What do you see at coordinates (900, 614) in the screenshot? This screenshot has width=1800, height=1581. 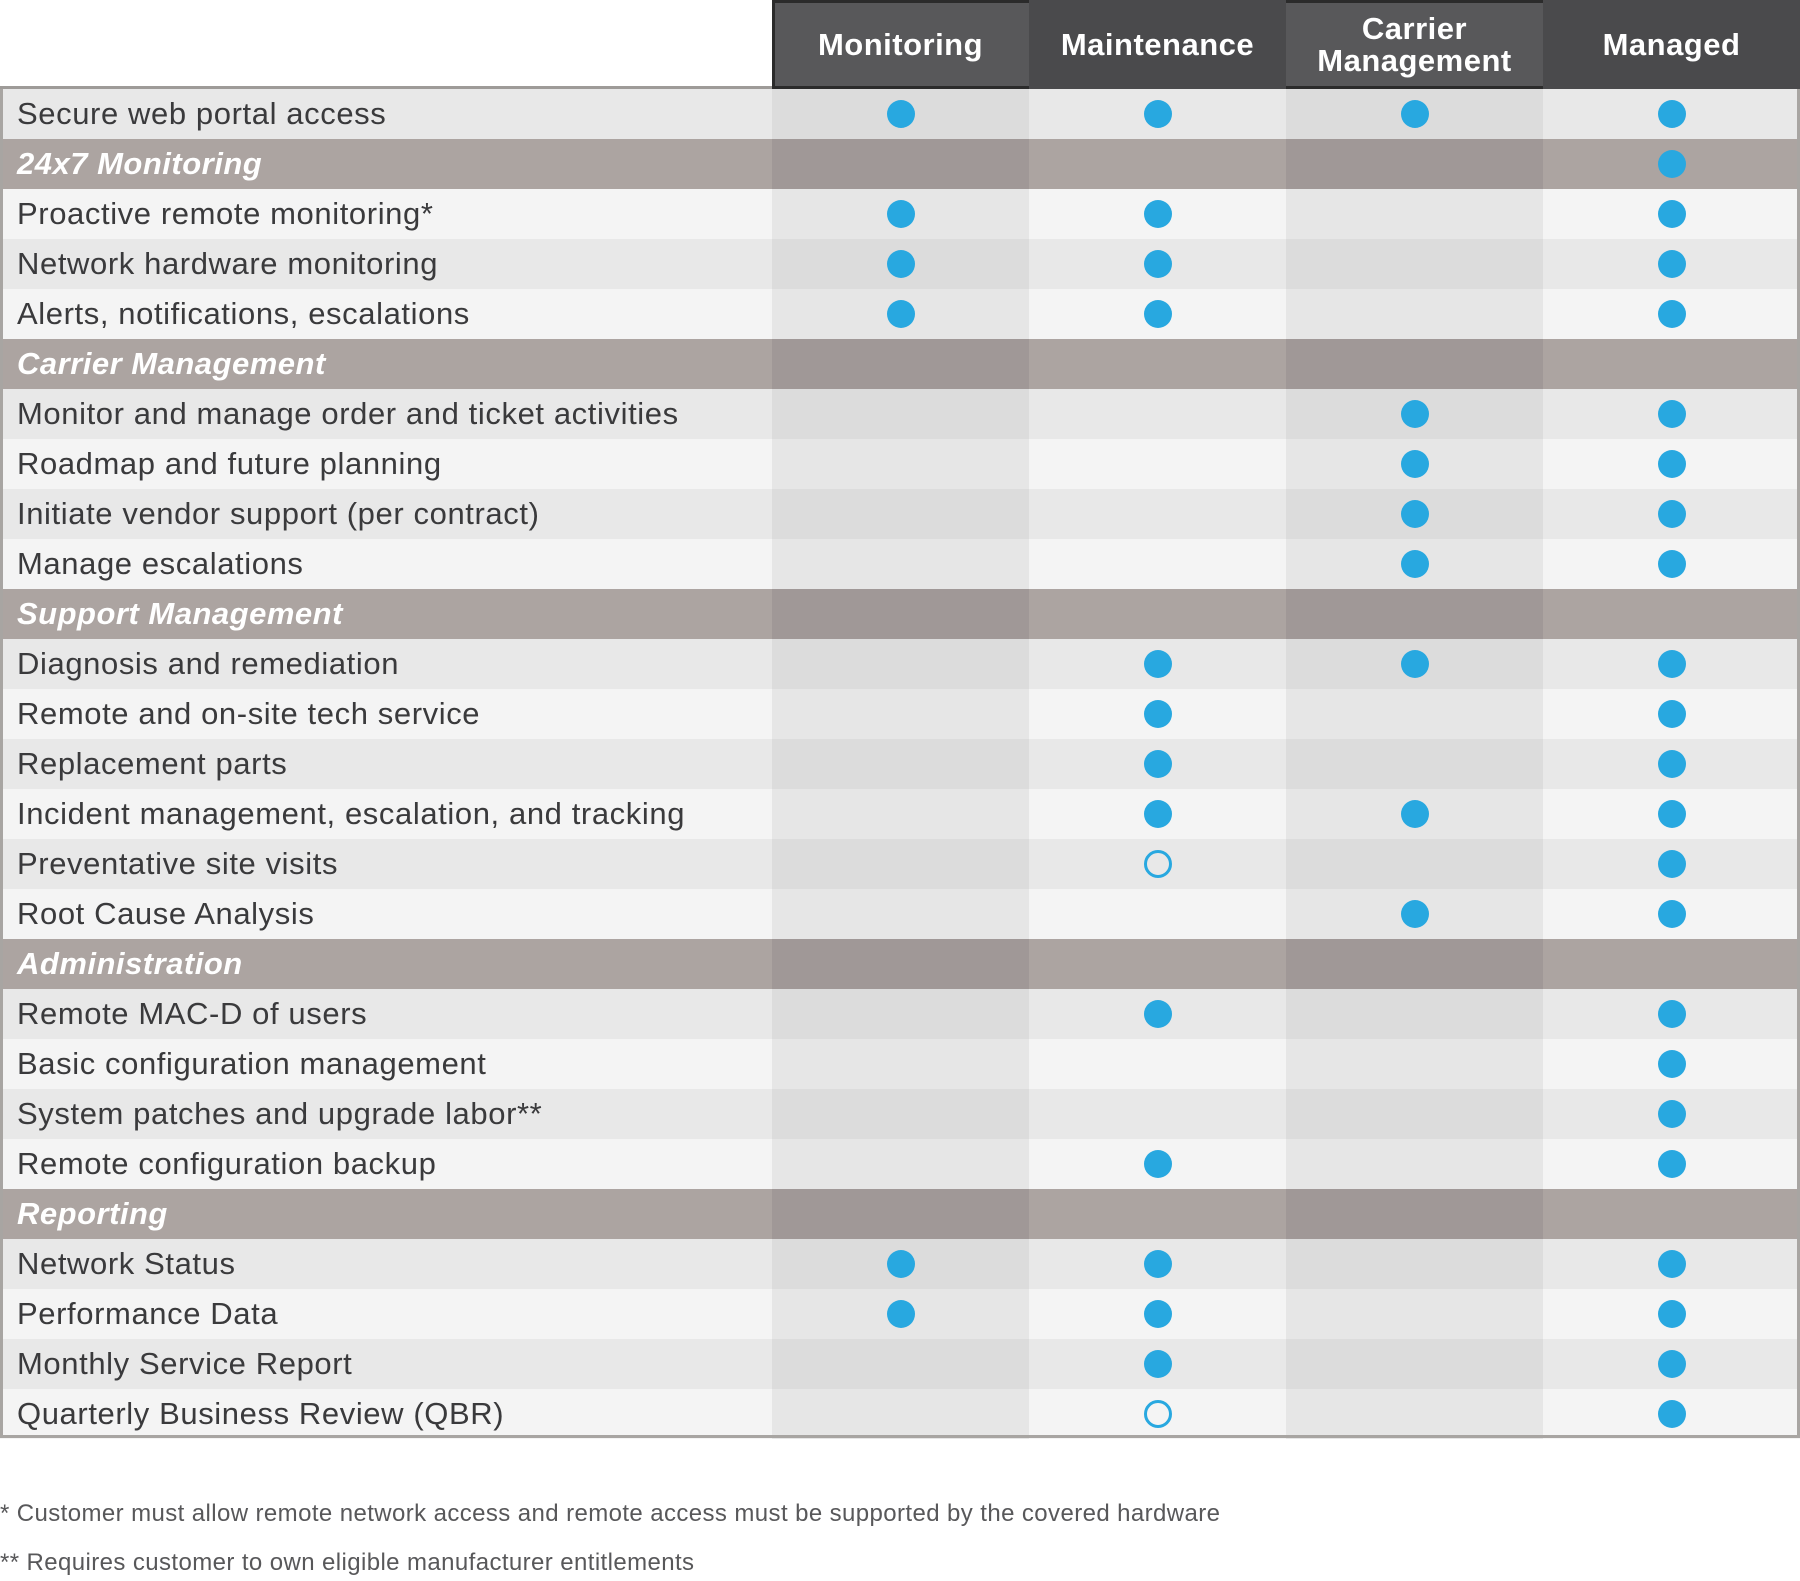 I see `section-header-row: Support Management` at bounding box center [900, 614].